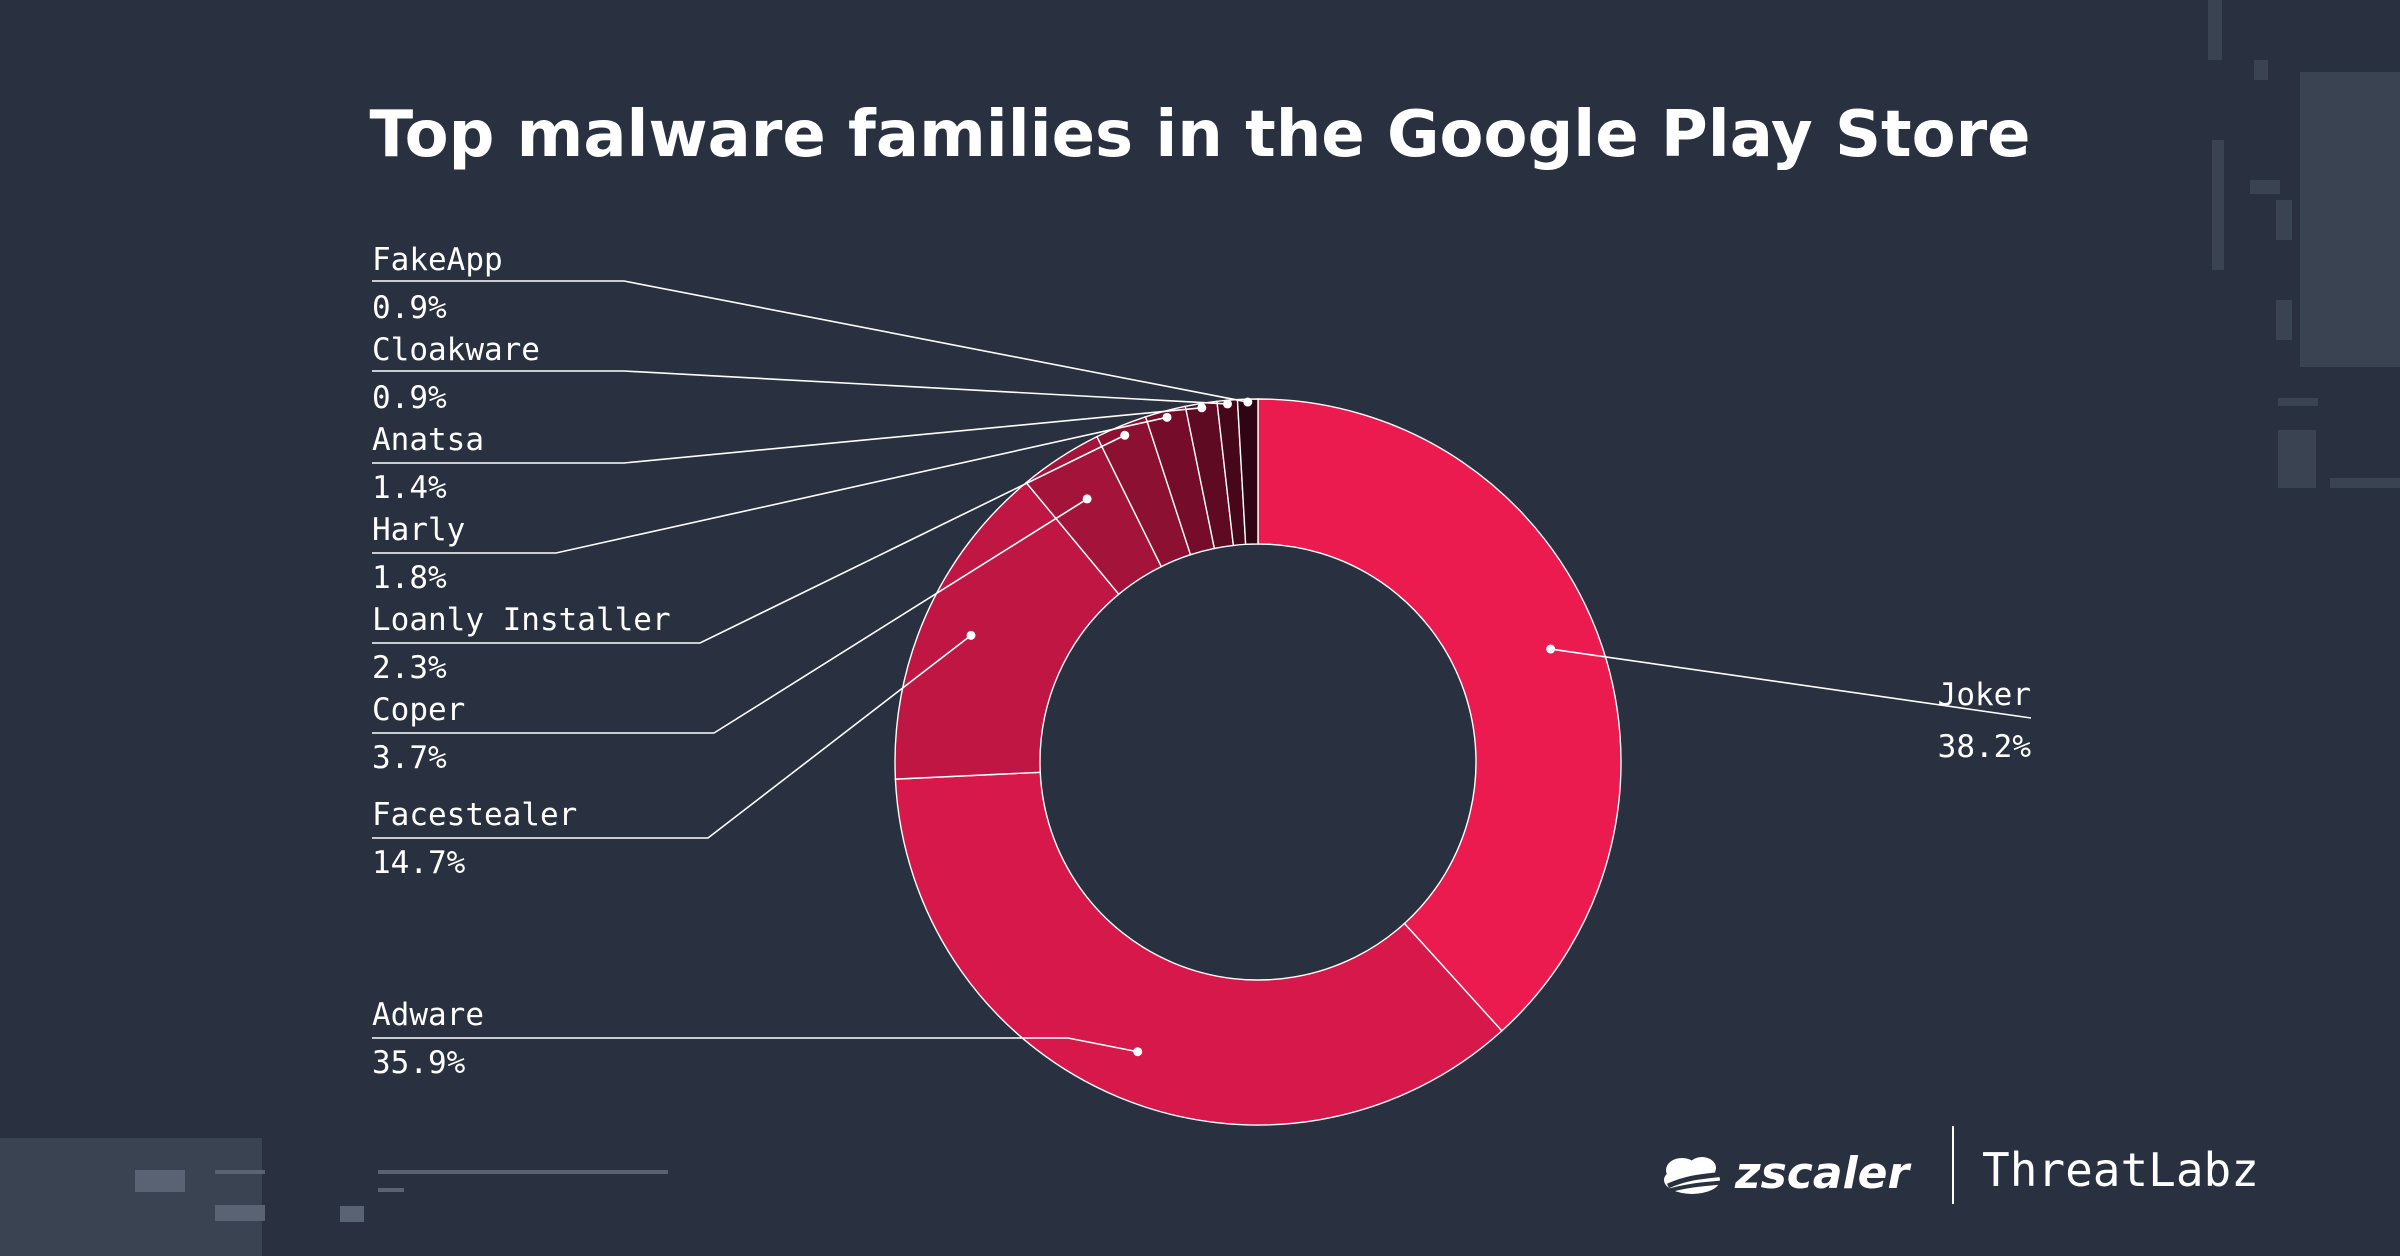 Image resolution: width=2400 pixels, height=1256 pixels. What do you see at coordinates (1439, 715) in the screenshot?
I see `slice-joker` at bounding box center [1439, 715].